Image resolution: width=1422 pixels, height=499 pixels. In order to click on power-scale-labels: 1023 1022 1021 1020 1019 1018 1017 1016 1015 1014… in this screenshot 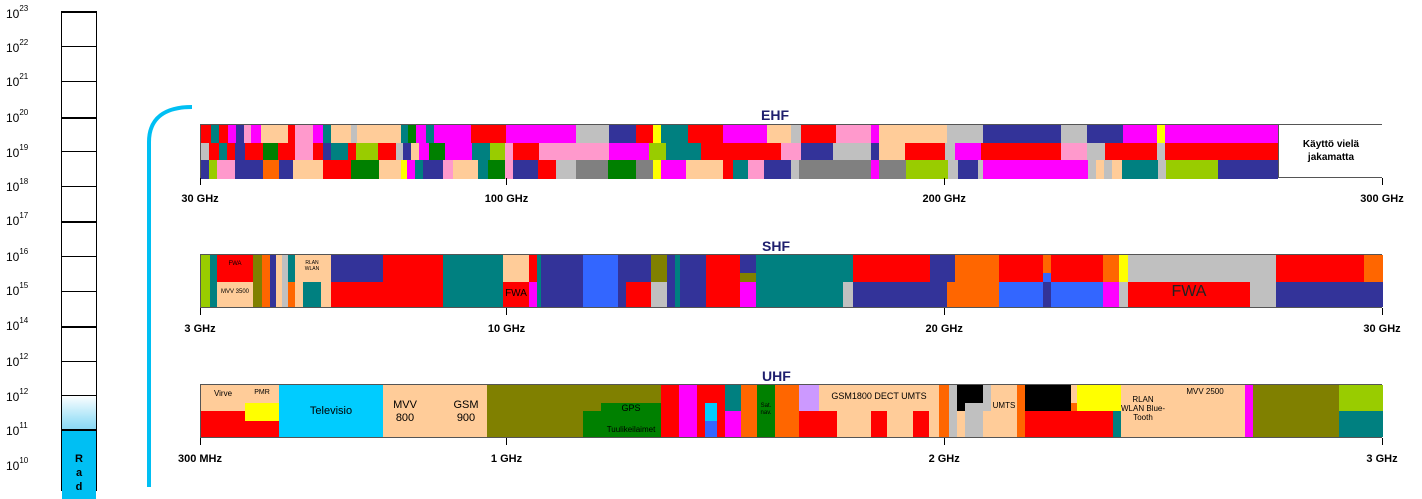, I will do `click(30, 243)`.